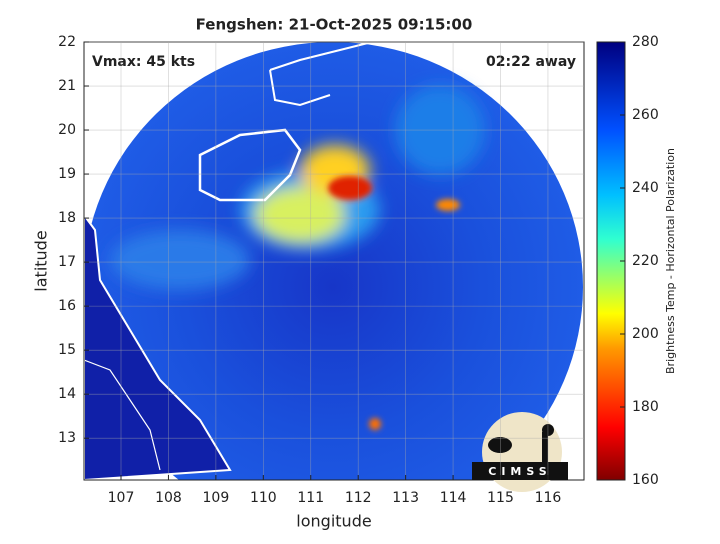  Describe the element at coordinates (143, 62) in the screenshot. I see `annotation: Vmax: 45 kts` at that location.